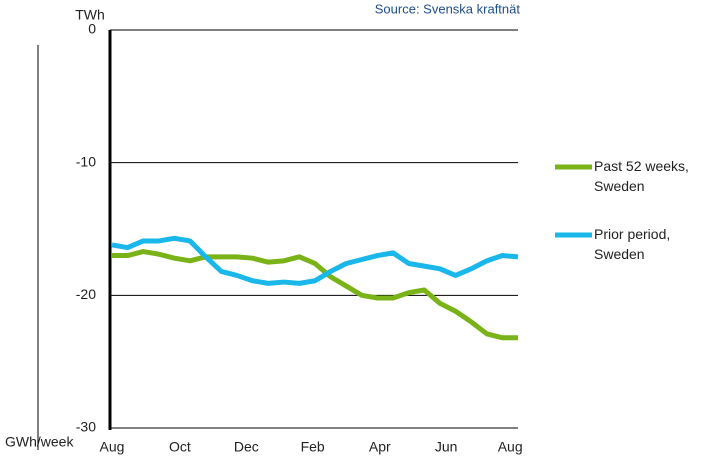 This screenshot has width=711, height=463. I want to click on x-tick-label: Oct, so click(180, 447).